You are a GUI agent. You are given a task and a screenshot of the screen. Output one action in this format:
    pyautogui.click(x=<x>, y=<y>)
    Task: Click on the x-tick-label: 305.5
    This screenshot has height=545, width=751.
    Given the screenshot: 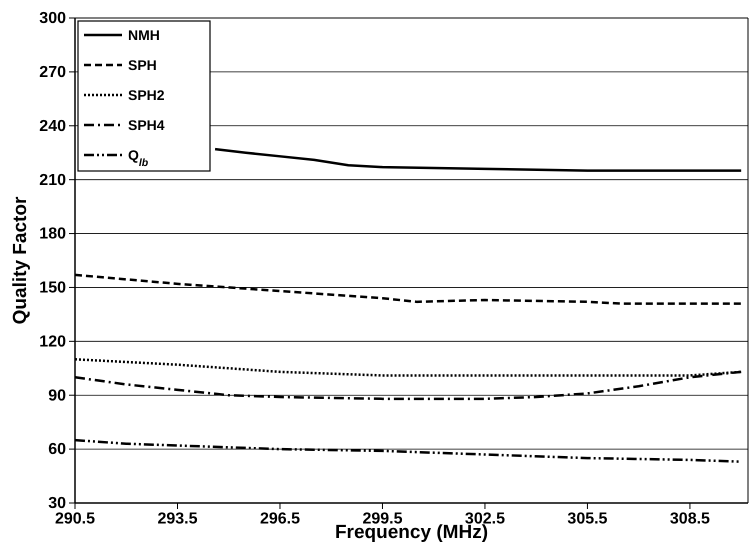 What is the action you would take?
    pyautogui.click(x=587, y=519)
    